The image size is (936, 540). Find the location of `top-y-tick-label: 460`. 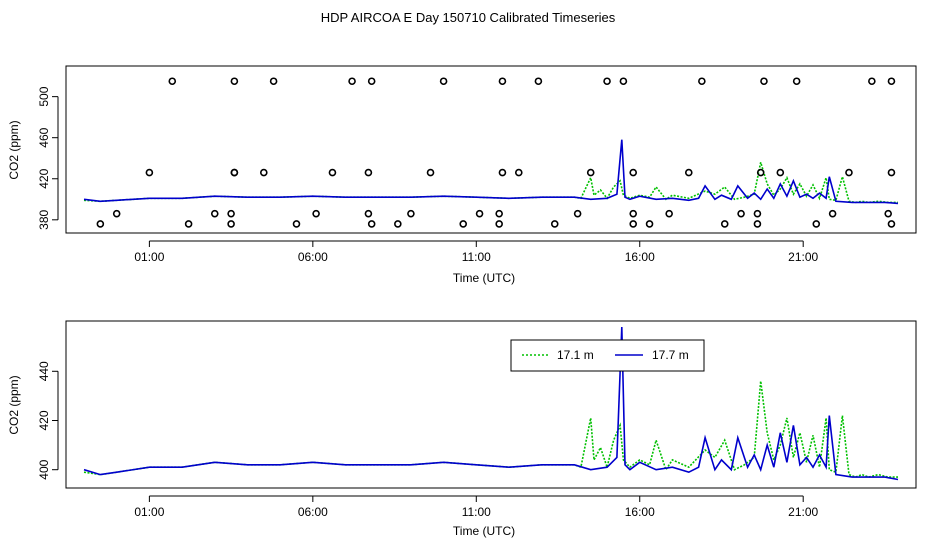

top-y-tick-label: 460 is located at coordinates (44, 137).